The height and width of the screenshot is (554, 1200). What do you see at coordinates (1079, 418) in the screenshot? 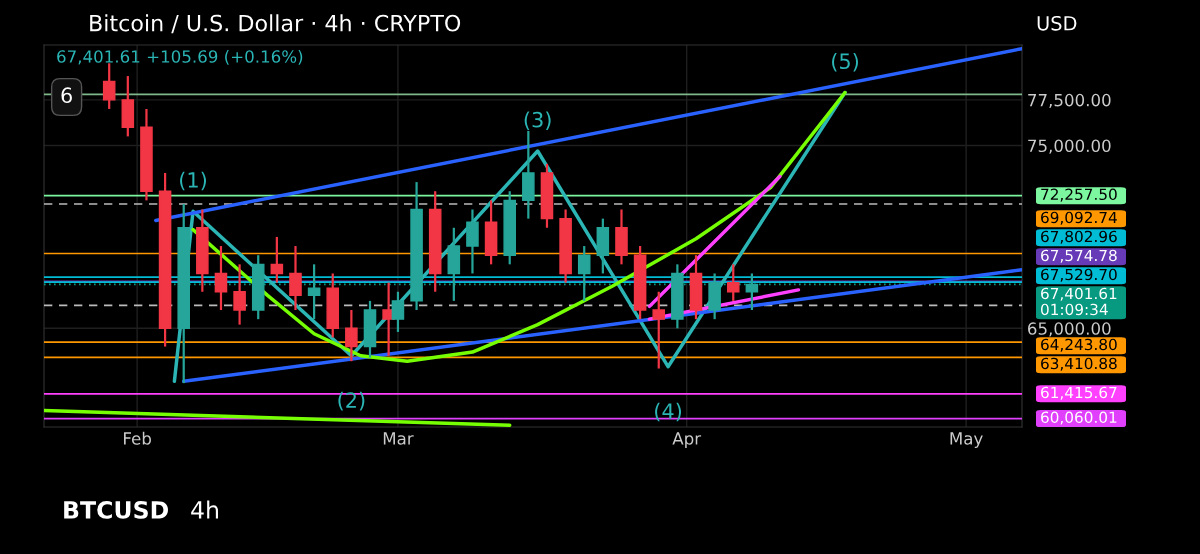
I see `ref-line-label: 60,060.01` at bounding box center [1079, 418].